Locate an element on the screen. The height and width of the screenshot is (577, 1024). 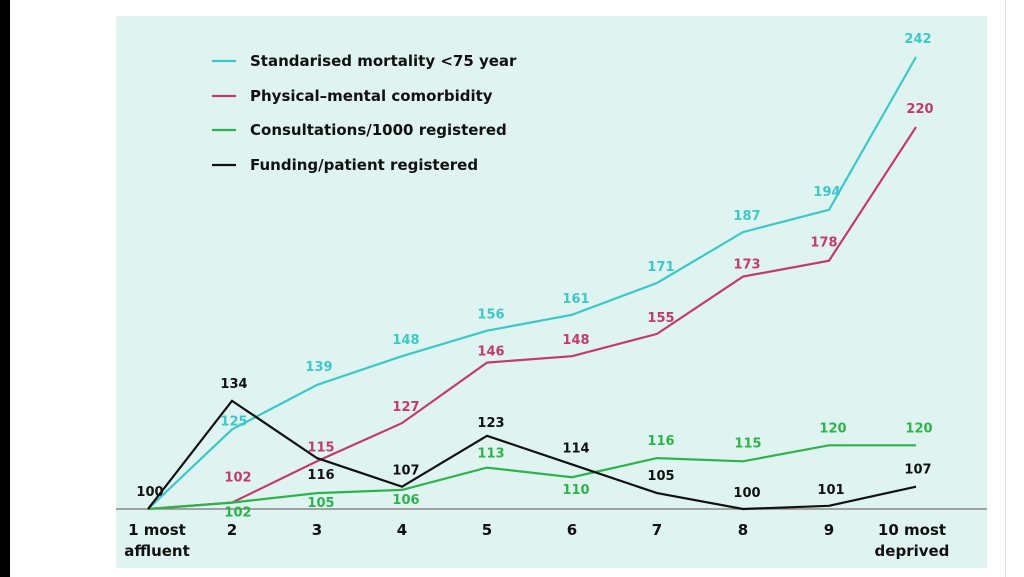
x-tick-label: 10 most is located at coordinates (912, 530).